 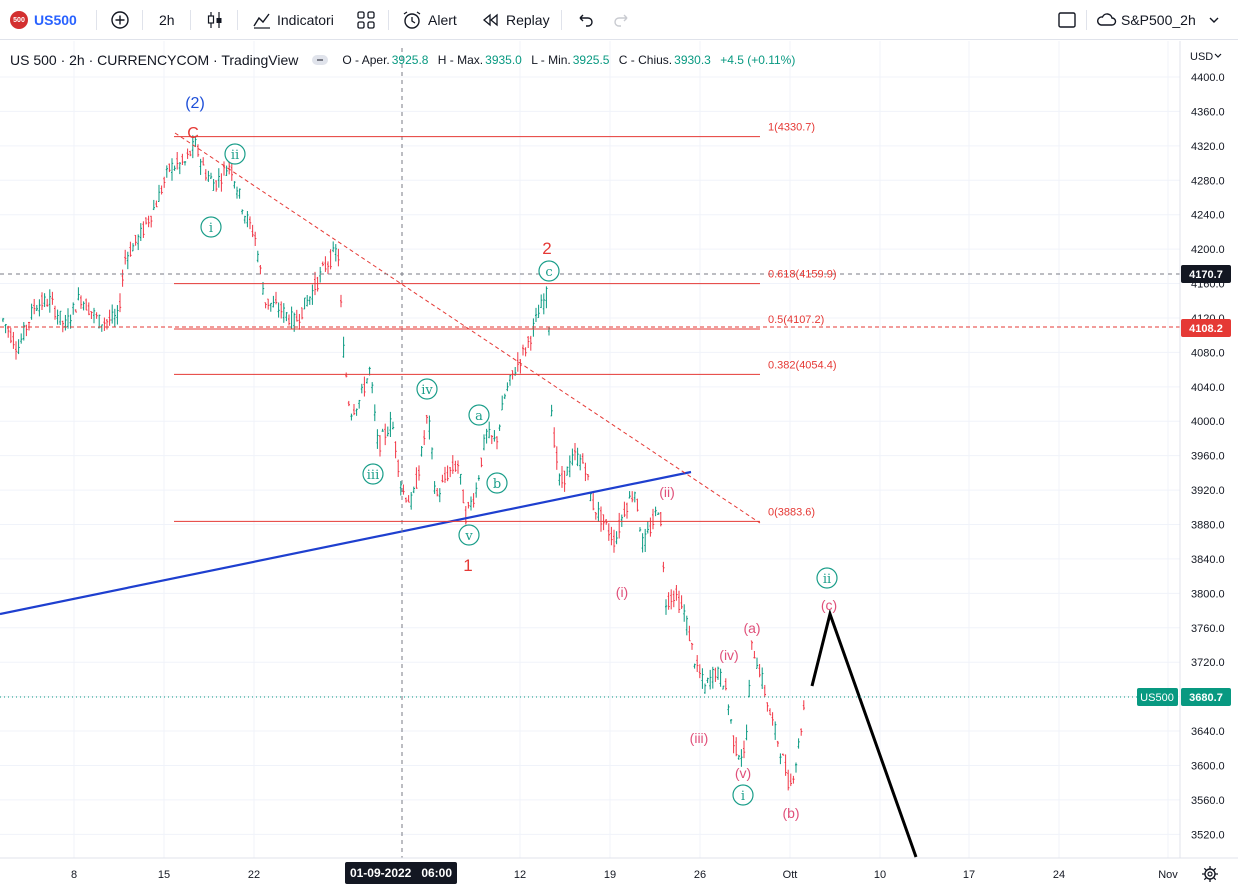 What do you see at coordinates (751, 628) in the screenshot?
I see `wave-label-w_a_par: (a)` at bounding box center [751, 628].